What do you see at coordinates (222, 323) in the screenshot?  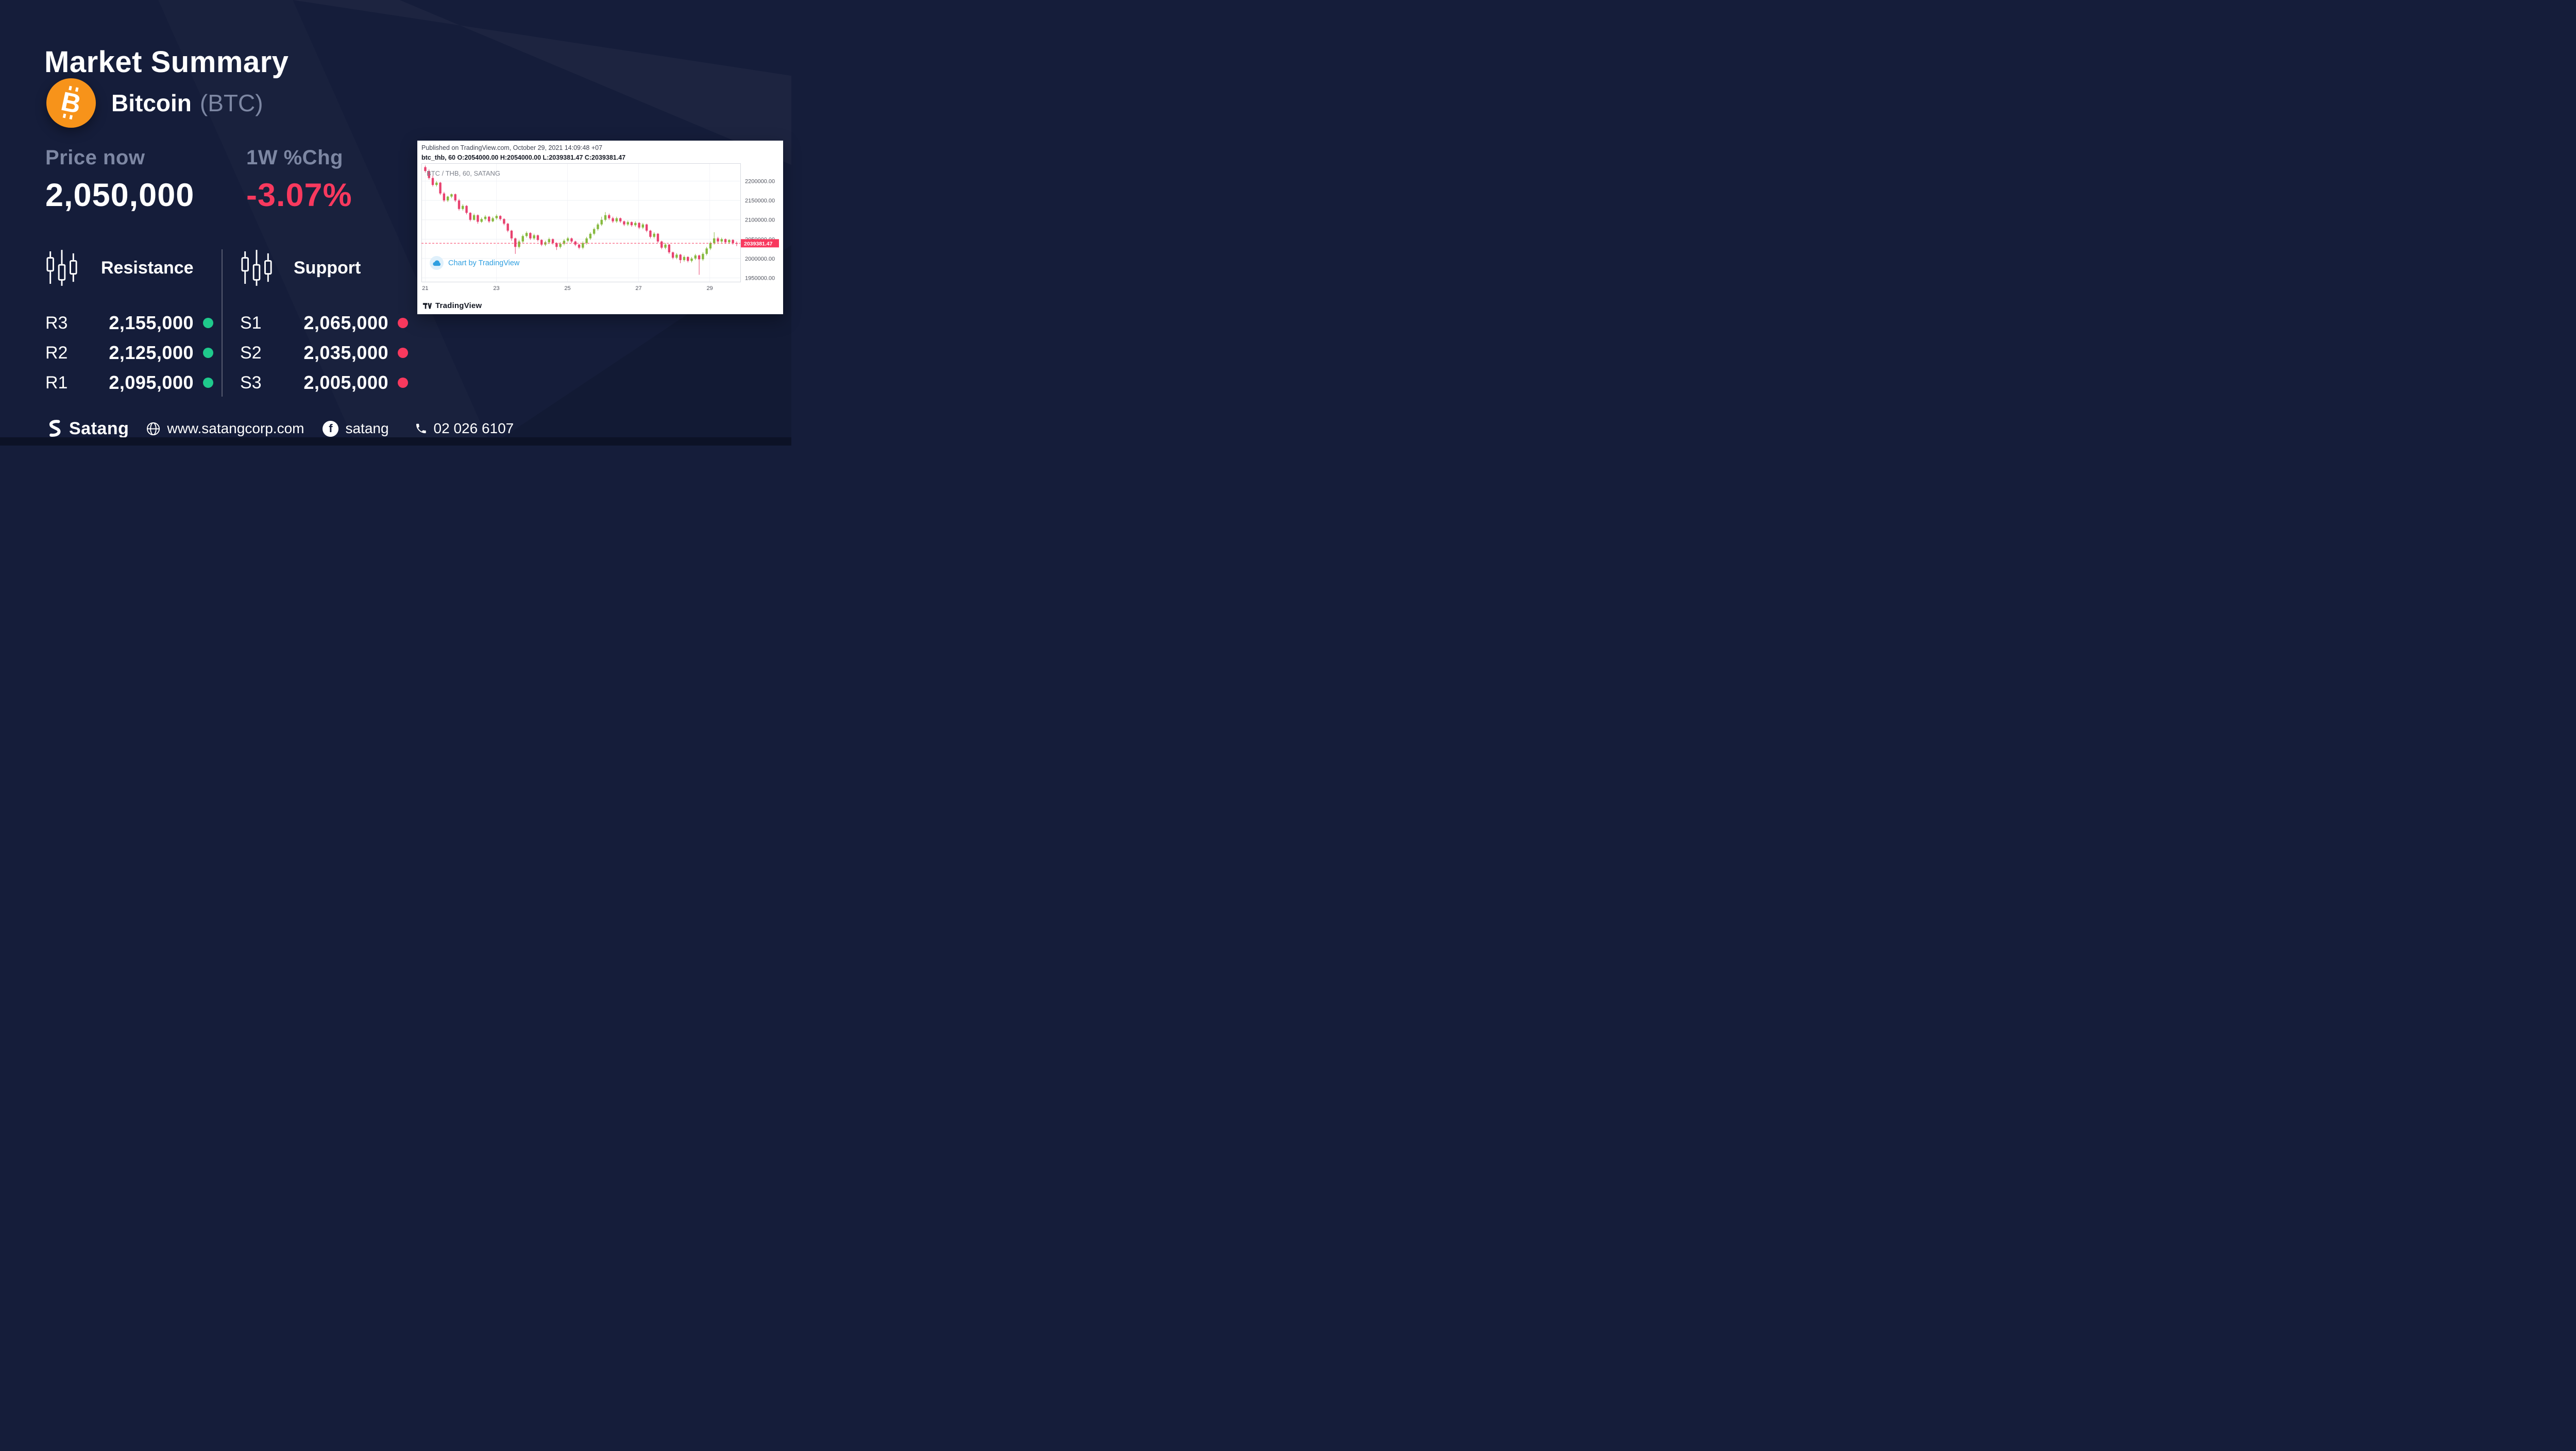 I see `column-divider` at bounding box center [222, 323].